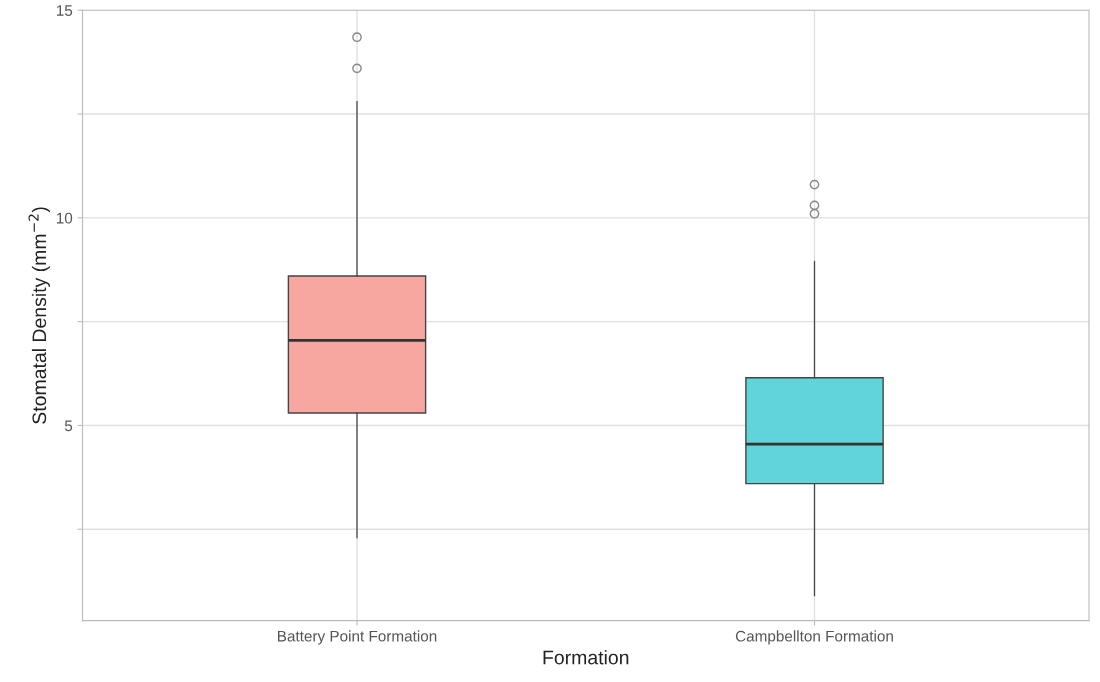 Image resolution: width=1100 pixels, height=682 pixels. I want to click on y-tick-label: 5, so click(68, 426).